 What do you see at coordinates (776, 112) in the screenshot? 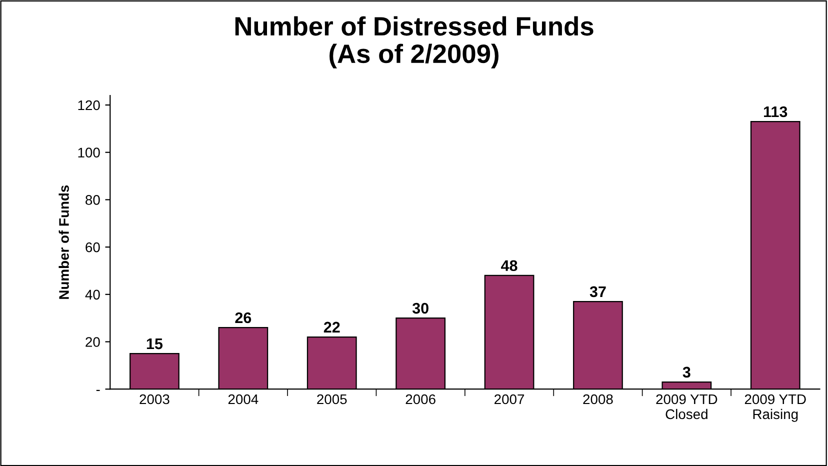
I see `data-label: 113` at bounding box center [776, 112].